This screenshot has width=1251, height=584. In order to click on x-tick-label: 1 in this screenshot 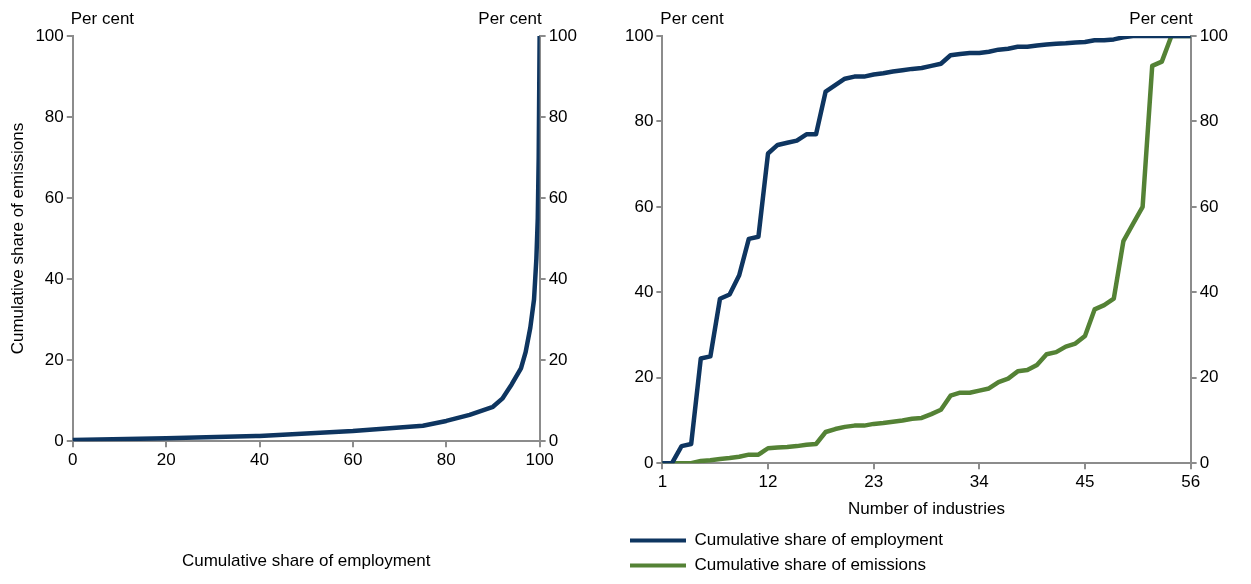, I will do `click(662, 482)`.